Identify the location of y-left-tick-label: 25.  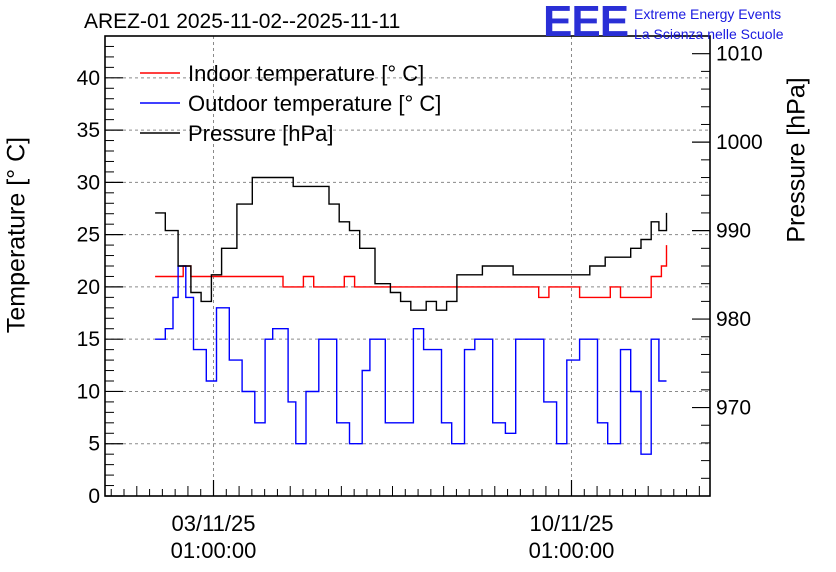
(88, 235).